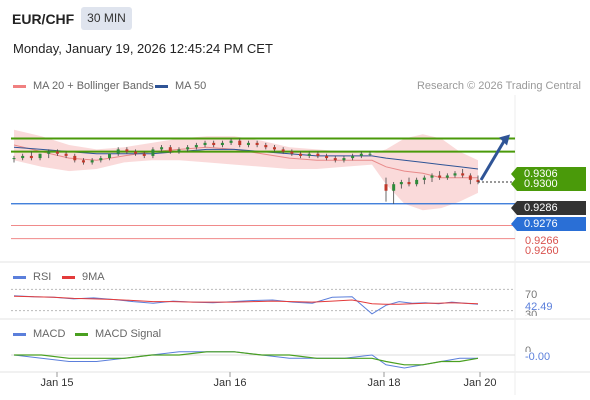 Image resolution: width=590 pixels, height=400 pixels. Describe the element at coordinates (531, 312) in the screenshot. I see `rsi-level-30: 30` at that location.